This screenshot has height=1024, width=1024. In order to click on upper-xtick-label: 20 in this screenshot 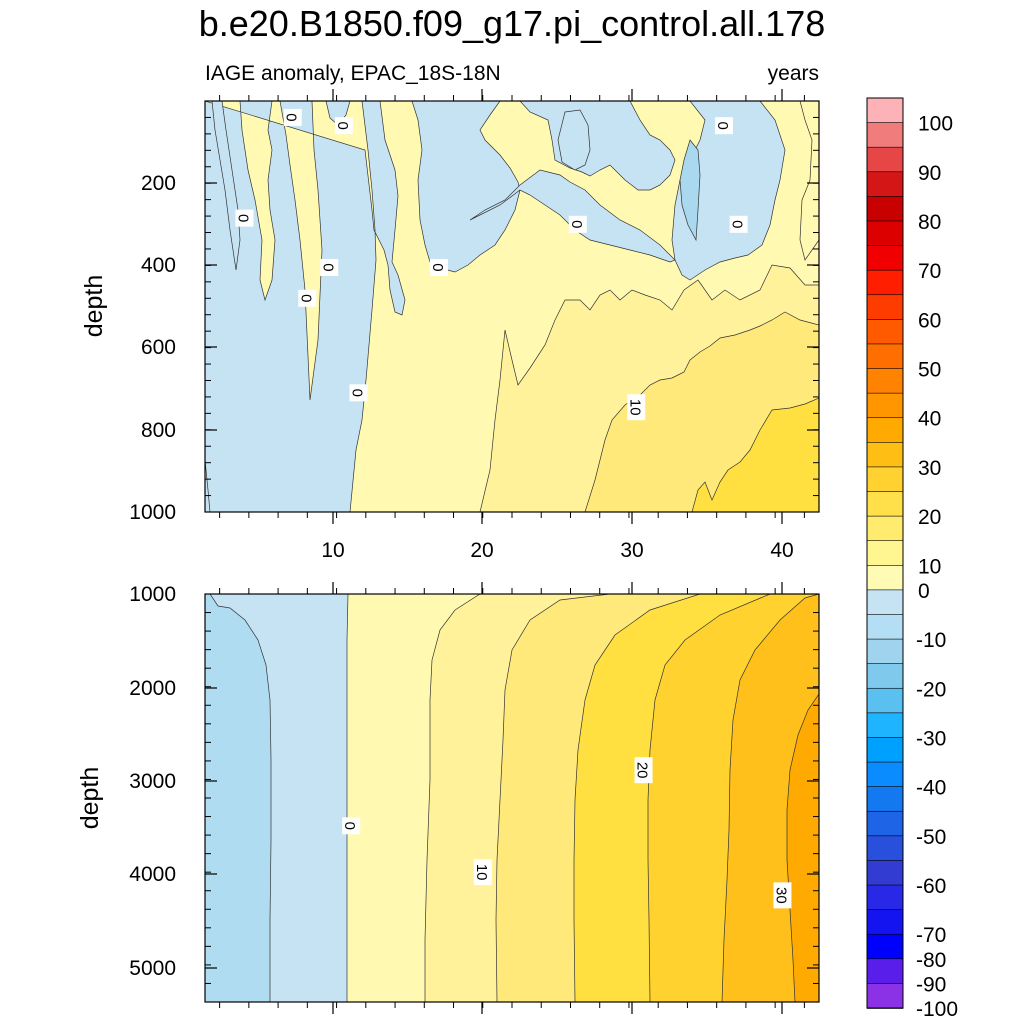, I will do `click(481, 550)`.